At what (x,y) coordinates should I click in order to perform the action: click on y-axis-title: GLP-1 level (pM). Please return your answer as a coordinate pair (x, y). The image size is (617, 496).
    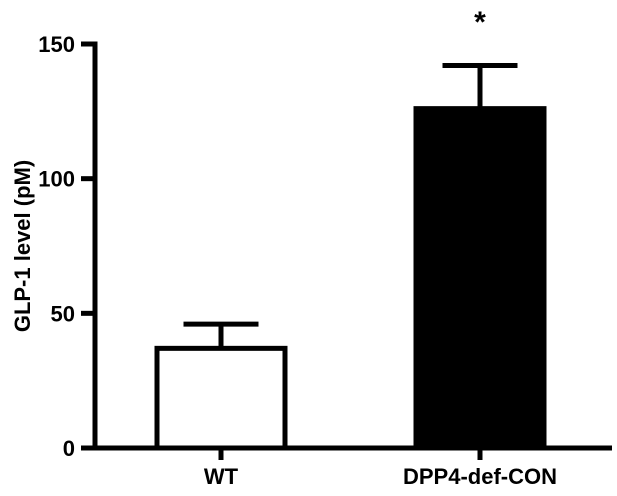
    Looking at the image, I should click on (22, 246).